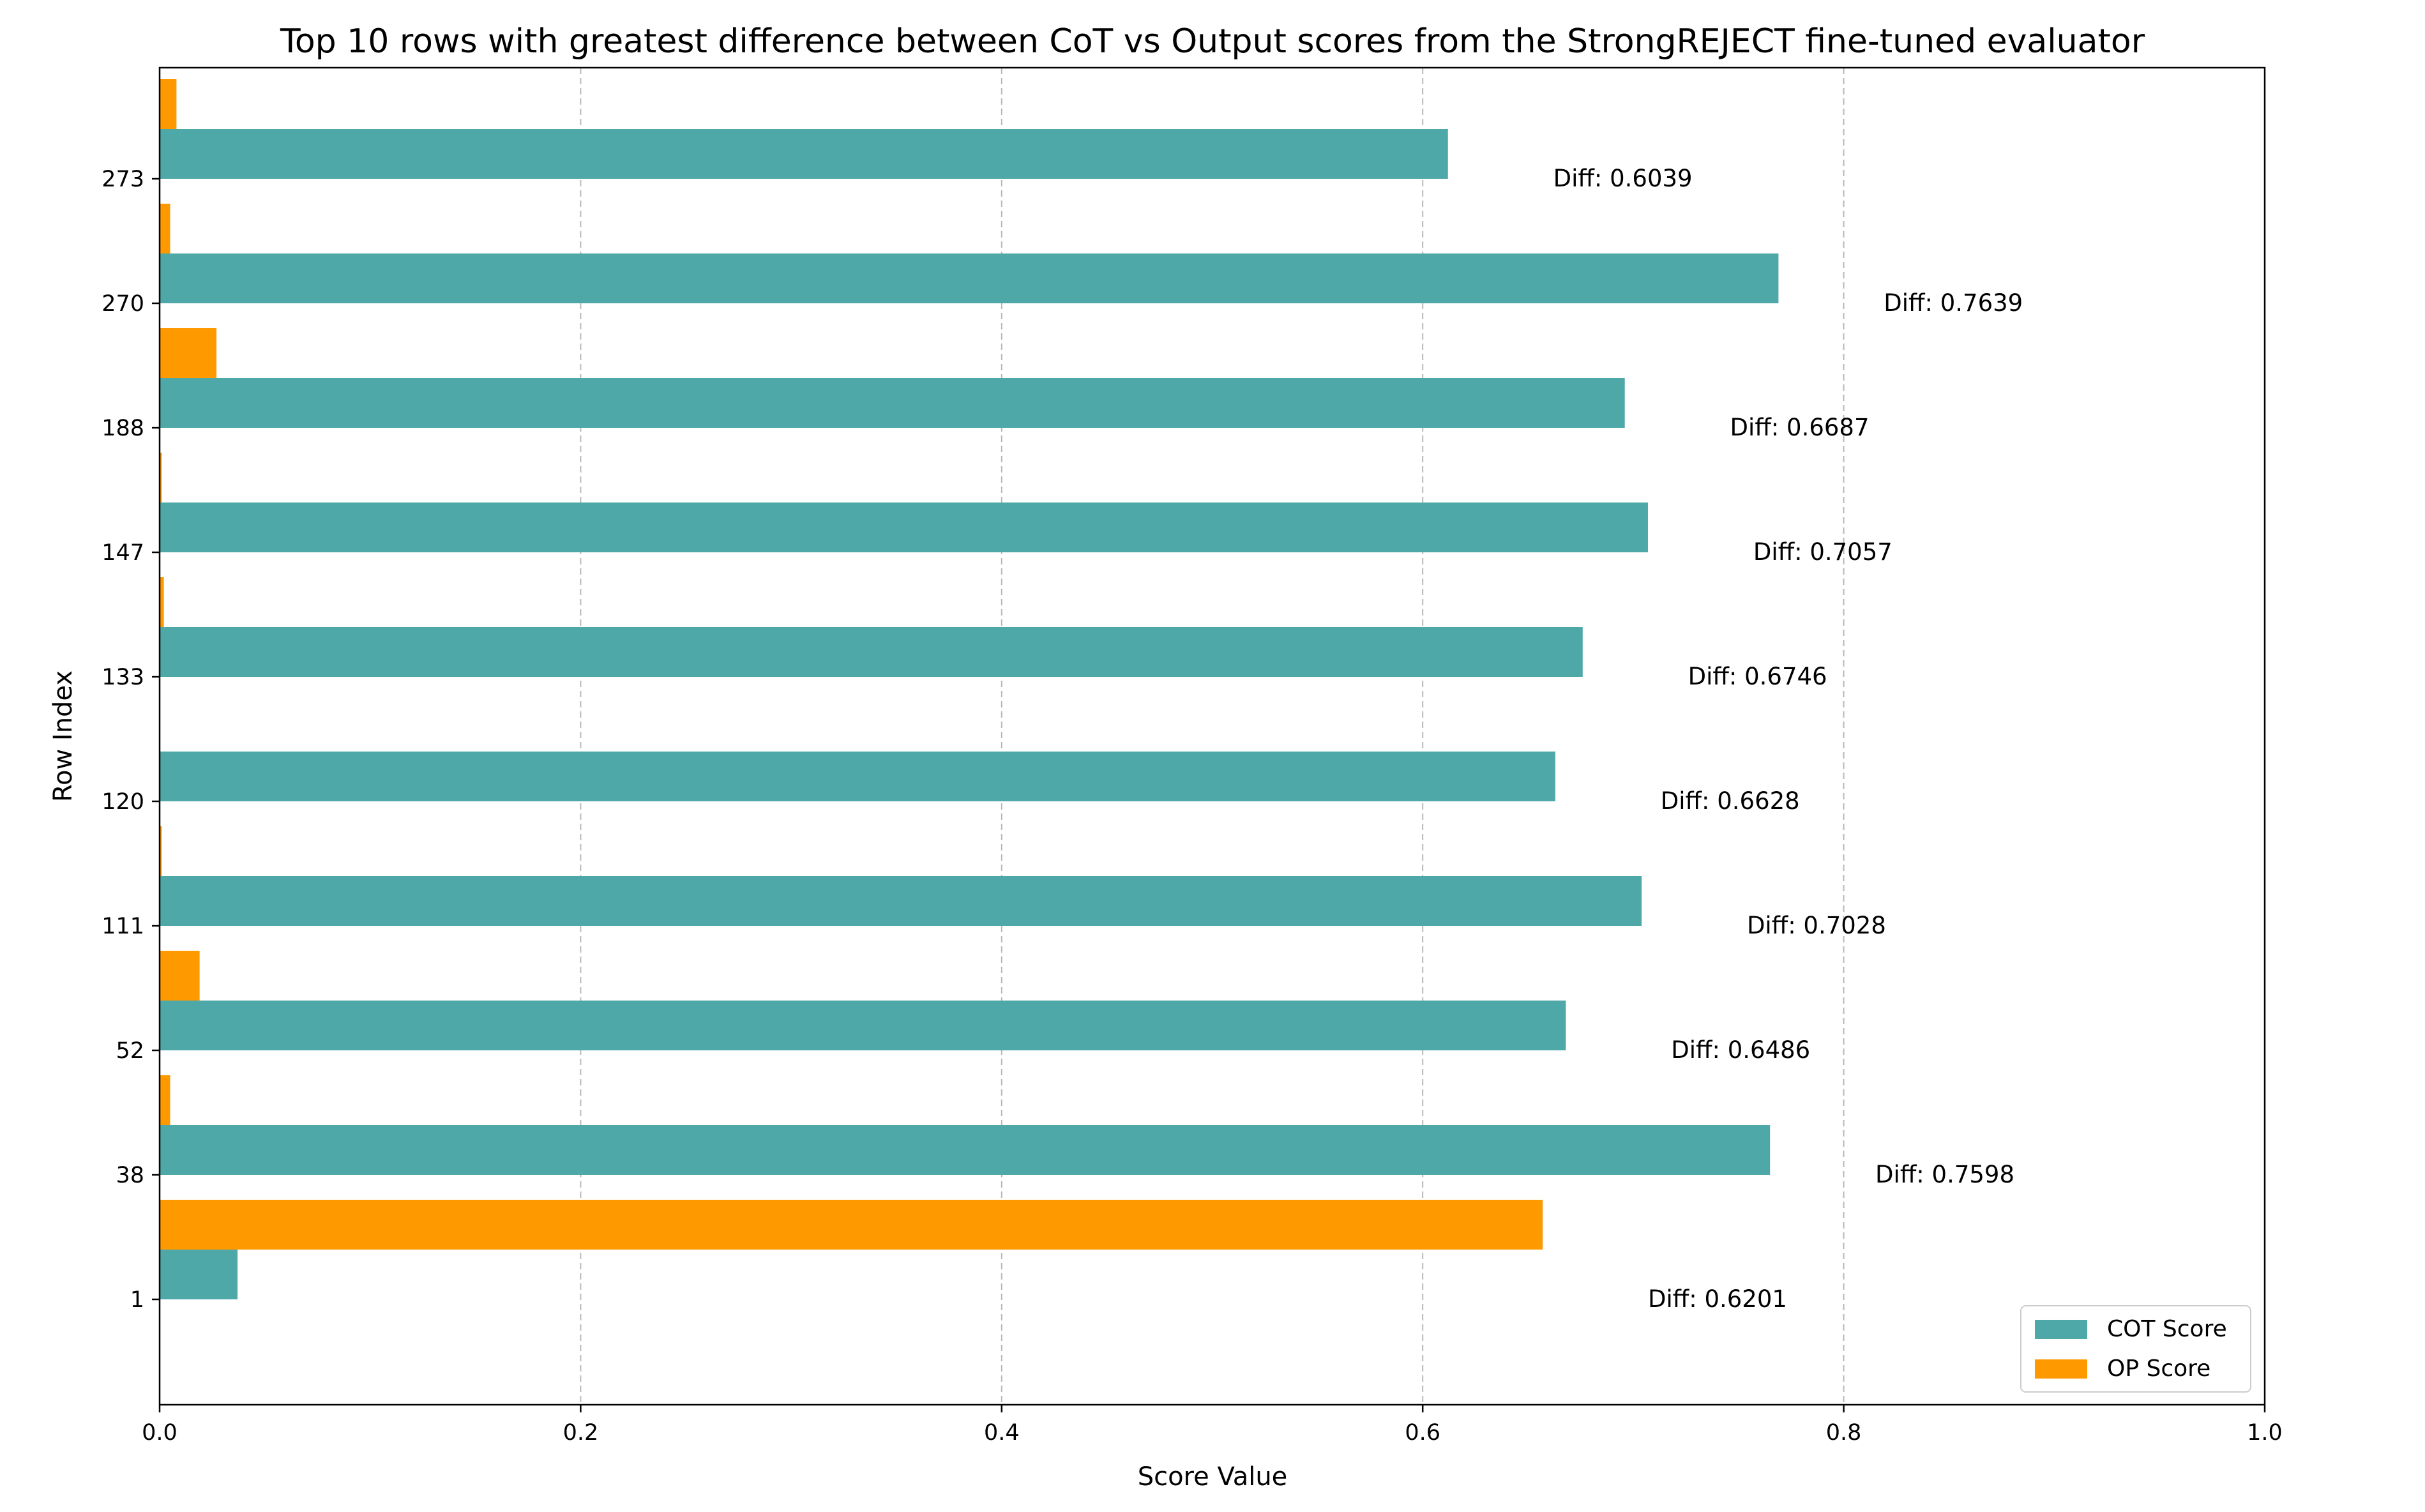 Image resolution: width=2425 pixels, height=1512 pixels. Describe the element at coordinates (1757, 676) in the screenshot. I see `diff-annotation: Diff: 0.6746` at that location.